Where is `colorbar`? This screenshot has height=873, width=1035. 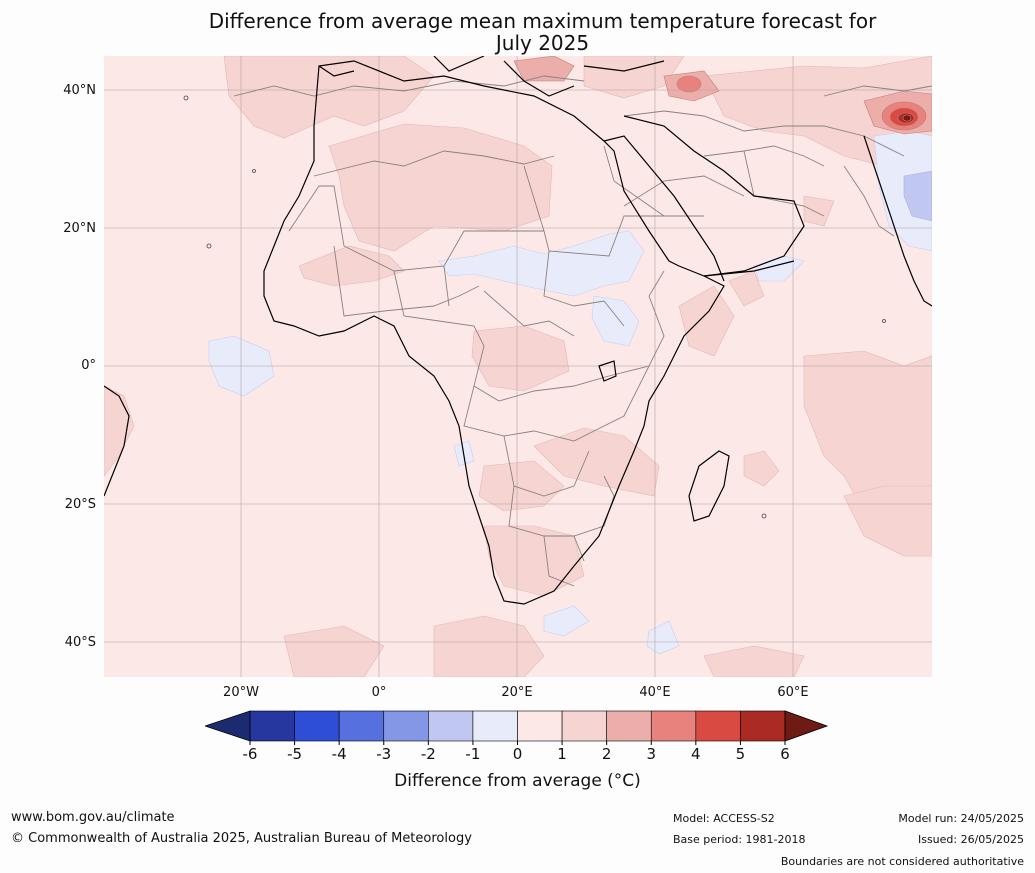 colorbar is located at coordinates (517, 727).